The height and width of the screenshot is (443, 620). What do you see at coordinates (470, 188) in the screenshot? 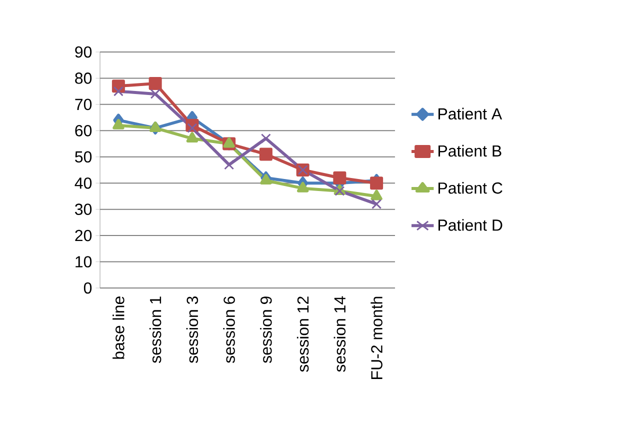
I see `legend-label: Patient C` at bounding box center [470, 188].